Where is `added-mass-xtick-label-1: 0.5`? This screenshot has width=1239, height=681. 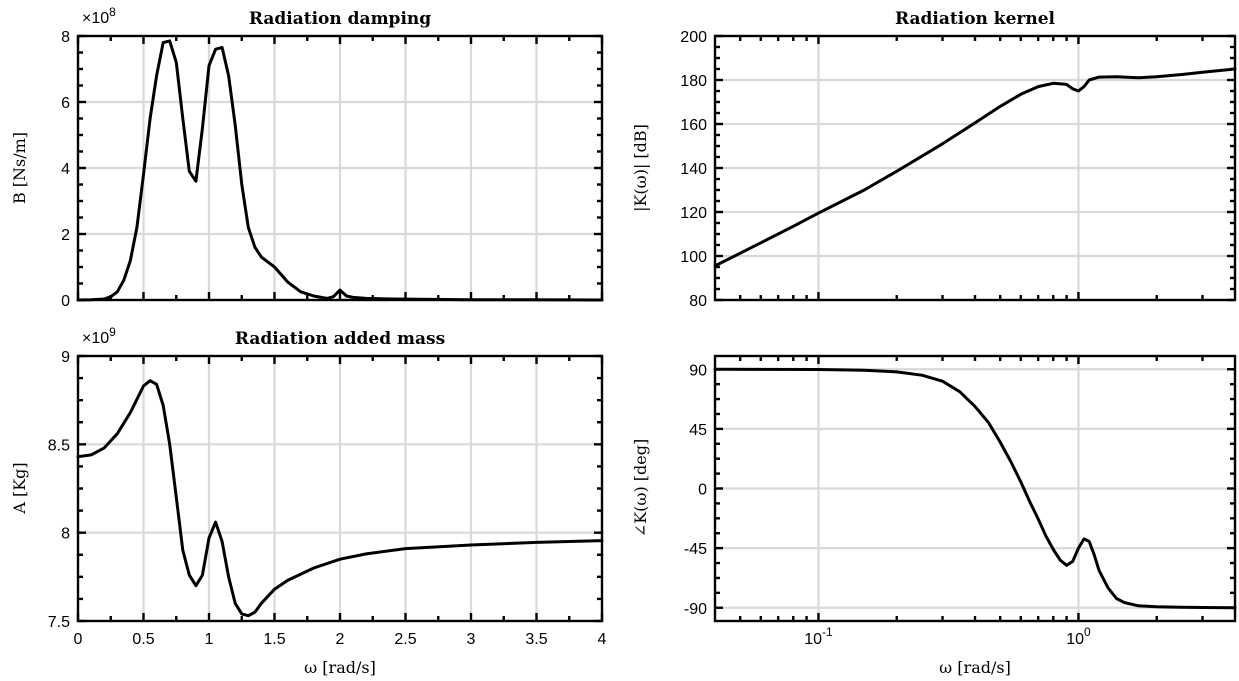 added-mass-xtick-label-1: 0.5 is located at coordinates (143, 639).